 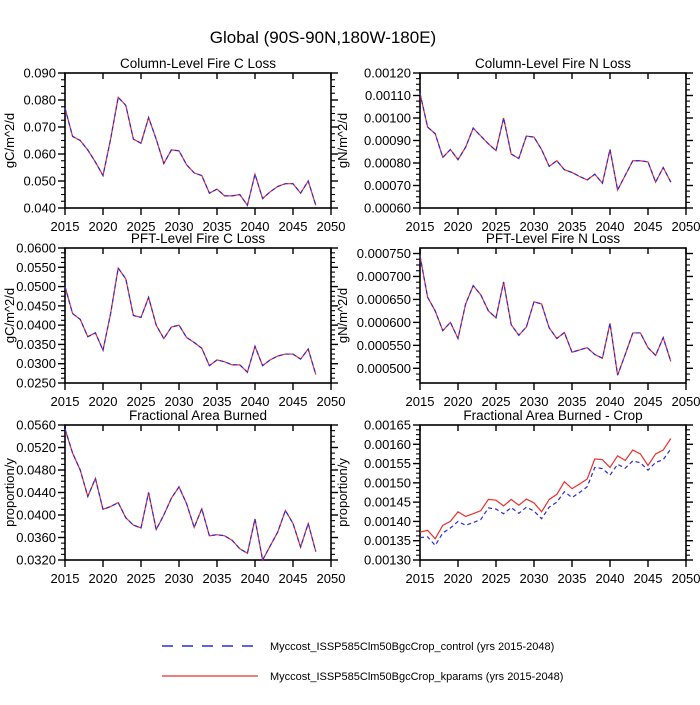 What do you see at coordinates (36, 447) in the screenshot?
I see `y-tick-label: 0.0520` at bounding box center [36, 447].